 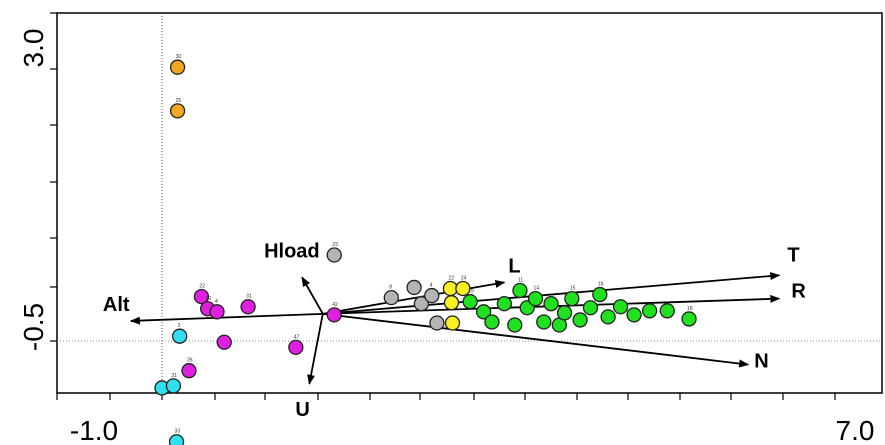 What do you see at coordinates (855, 430) in the screenshot?
I see `x-tick-label-right: 7.0` at bounding box center [855, 430].